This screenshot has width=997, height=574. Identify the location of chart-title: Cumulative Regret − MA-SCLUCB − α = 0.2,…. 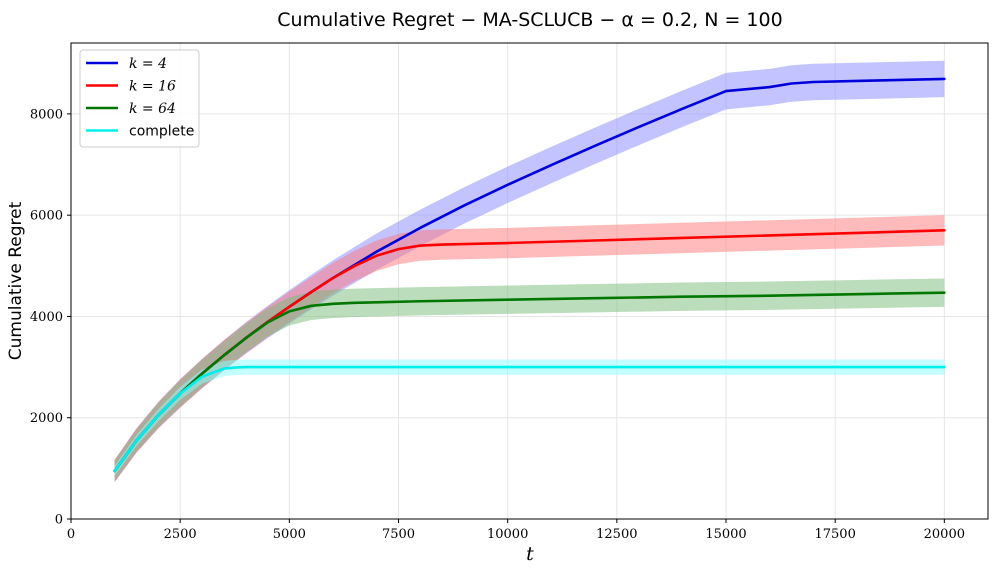
(529, 20).